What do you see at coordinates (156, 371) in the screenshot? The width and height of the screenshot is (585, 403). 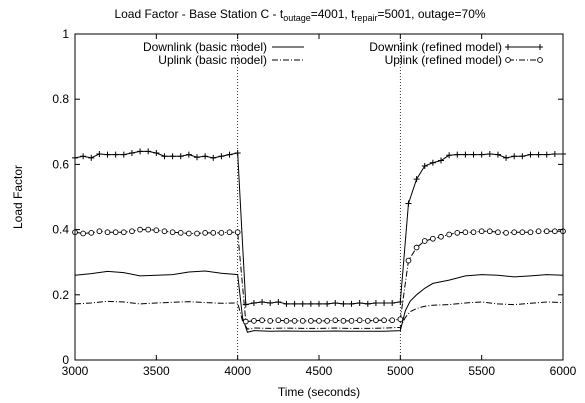 I see `x-tick-label: 3500` at bounding box center [156, 371].